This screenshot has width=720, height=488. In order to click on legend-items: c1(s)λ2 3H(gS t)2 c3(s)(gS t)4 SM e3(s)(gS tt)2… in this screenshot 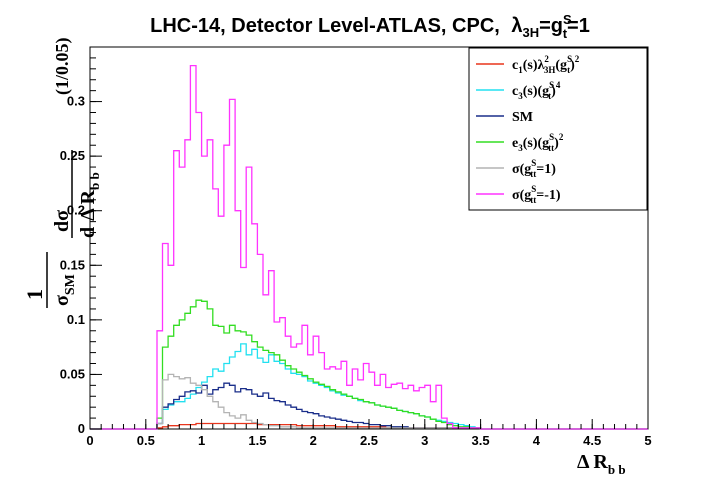, I will do `click(528, 129)`.